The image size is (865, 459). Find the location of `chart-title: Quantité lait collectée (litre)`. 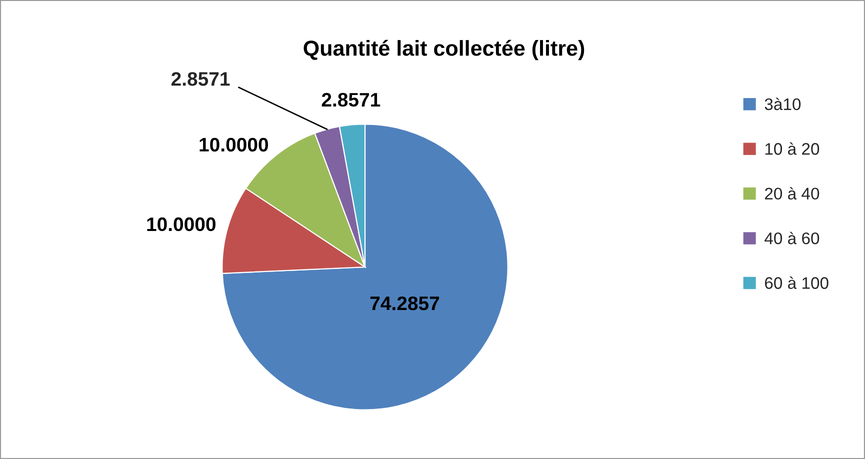

chart-title: Quantité lait collectée (litre) is located at coordinates (444, 50).